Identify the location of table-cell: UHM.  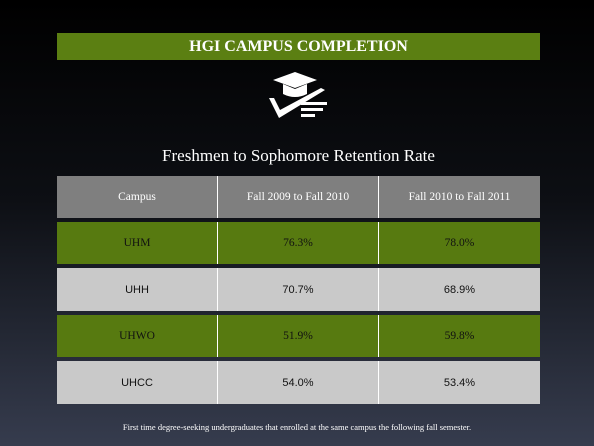
(137, 243).